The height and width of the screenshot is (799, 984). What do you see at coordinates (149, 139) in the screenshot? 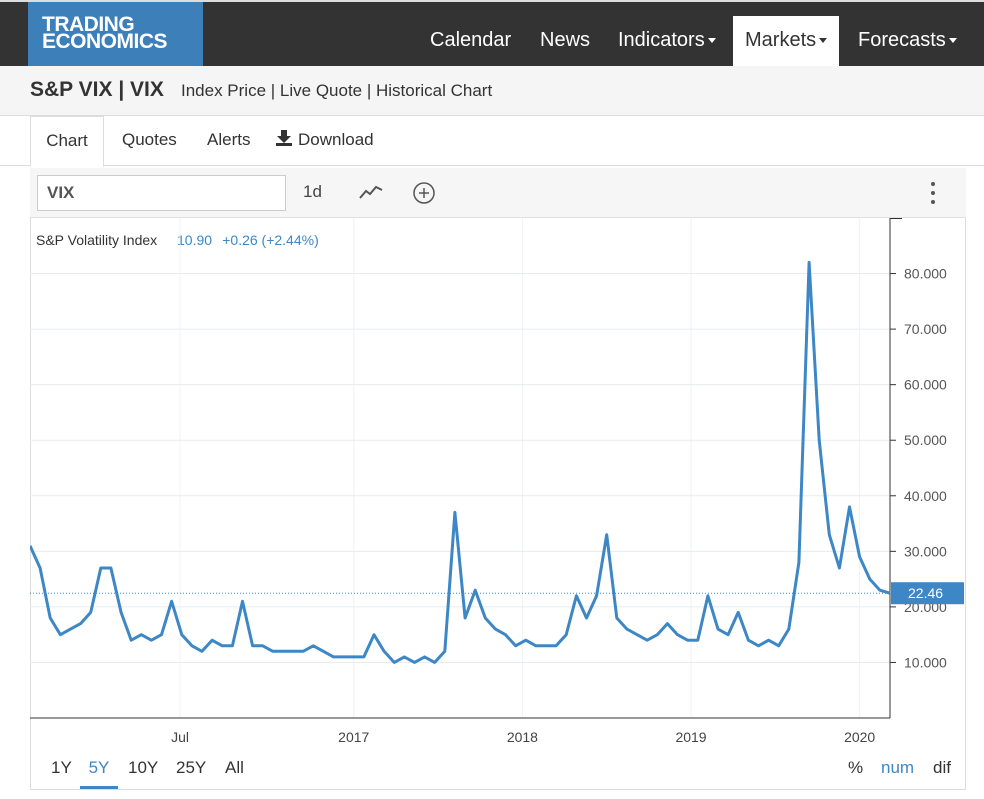
I see `tab: Quotes` at bounding box center [149, 139].